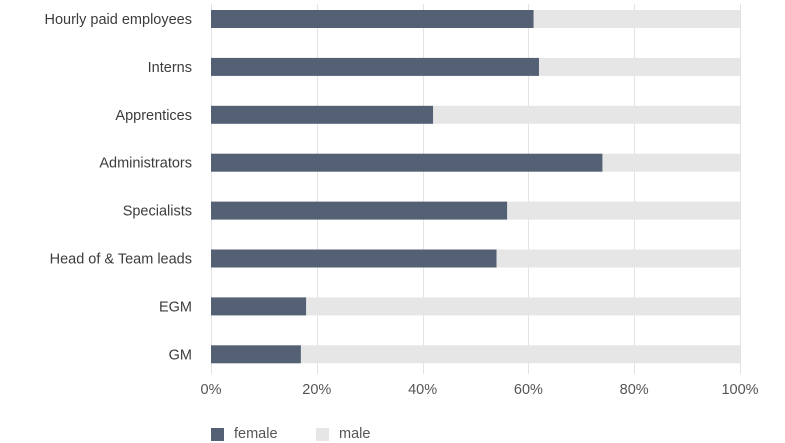  Describe the element at coordinates (520, 354) in the screenshot. I see `bar-gm-male` at that location.